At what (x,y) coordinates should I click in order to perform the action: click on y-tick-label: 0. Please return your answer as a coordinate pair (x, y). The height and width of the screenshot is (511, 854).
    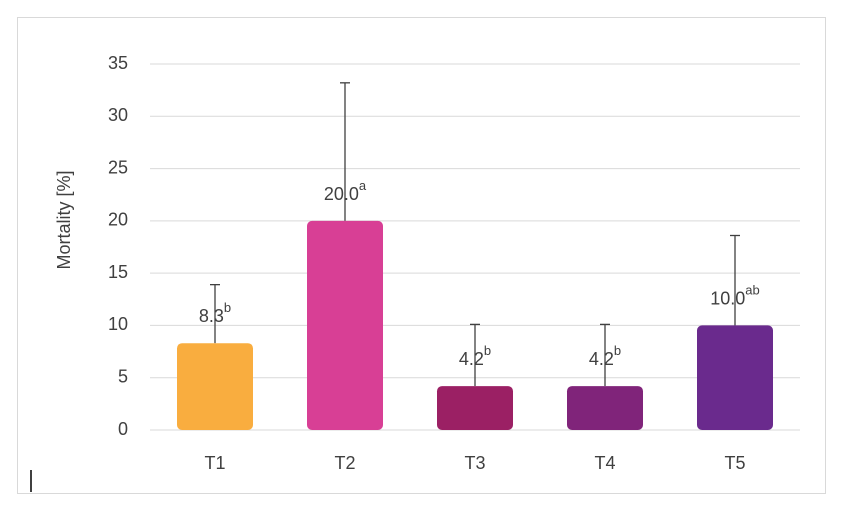
    Looking at the image, I should click on (123, 429).